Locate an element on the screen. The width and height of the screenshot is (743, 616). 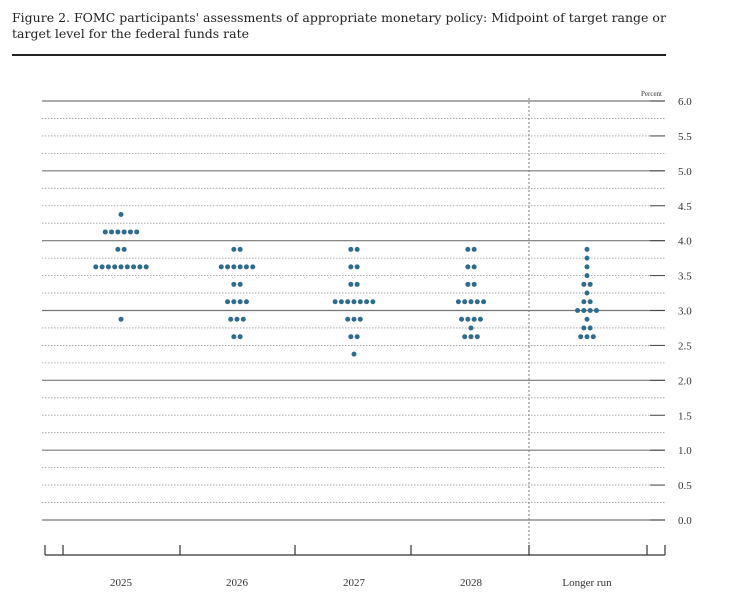
y-tick-label: 1.5 is located at coordinates (685, 416).